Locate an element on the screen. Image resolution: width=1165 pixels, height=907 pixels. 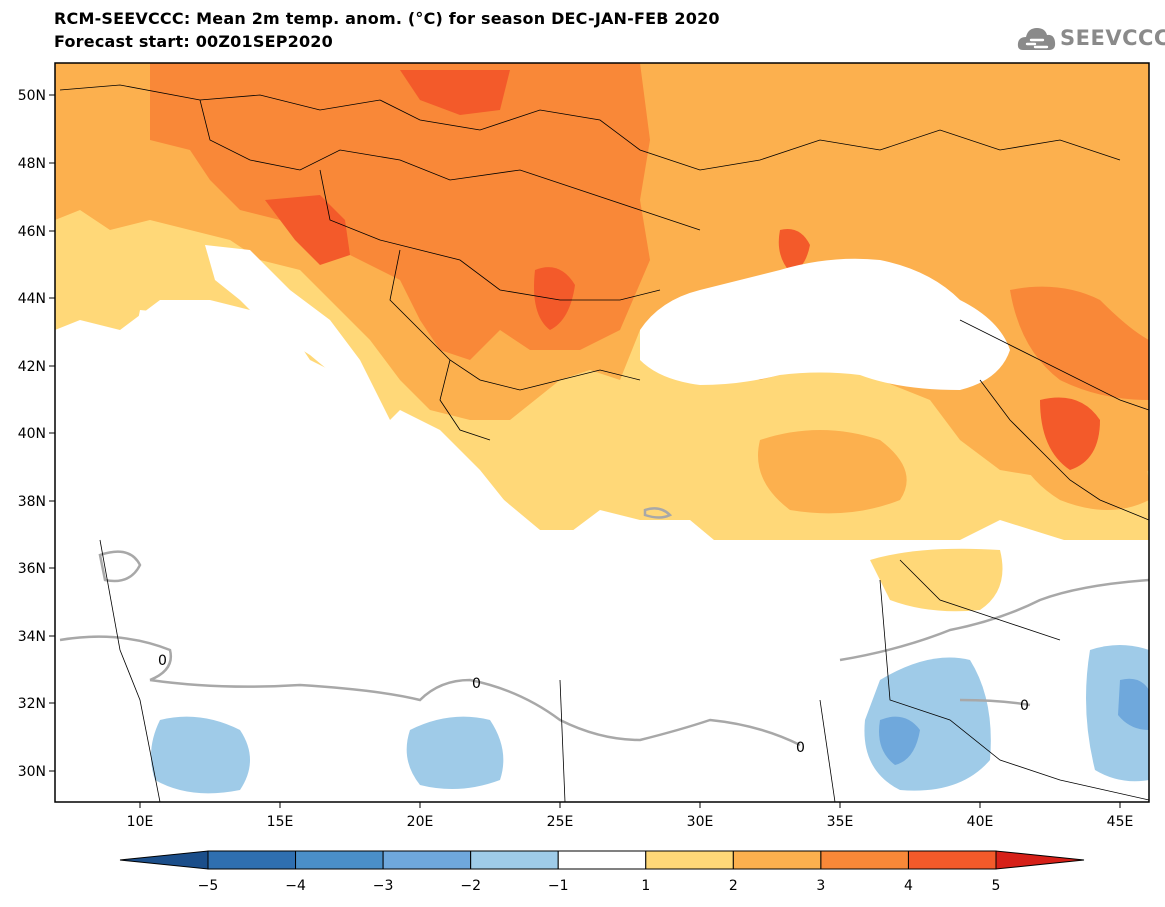
logo-text: SEEVCCC is located at coordinates (1112, 38).